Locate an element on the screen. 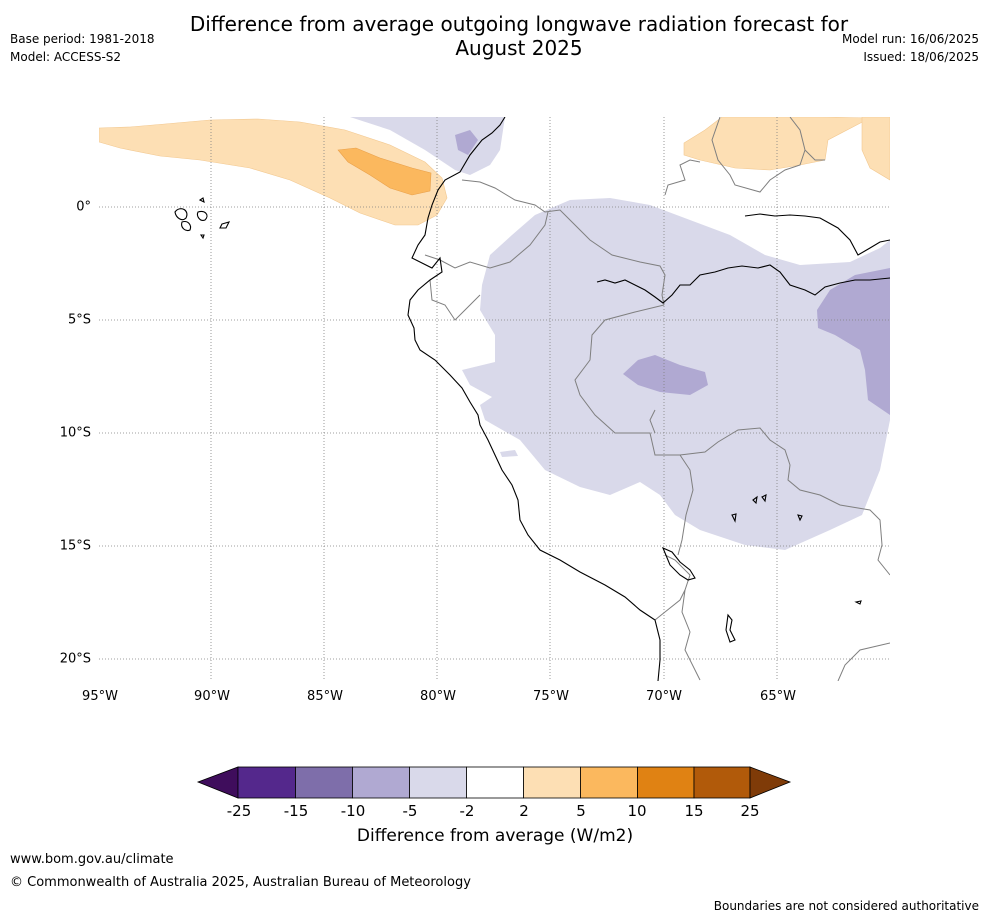 The image size is (988, 919). meta-right: Model run: 16/06/2025 Issued: 18/06/2025 is located at coordinates (910, 48).